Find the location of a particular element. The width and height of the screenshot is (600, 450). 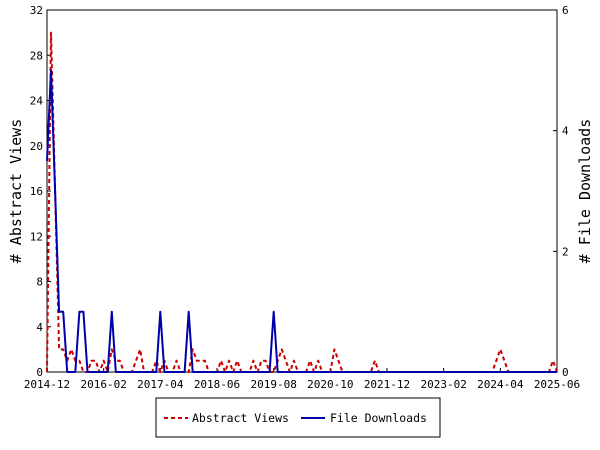

legend-label-abstract-views: Abstract Views is located at coordinates (240, 418).